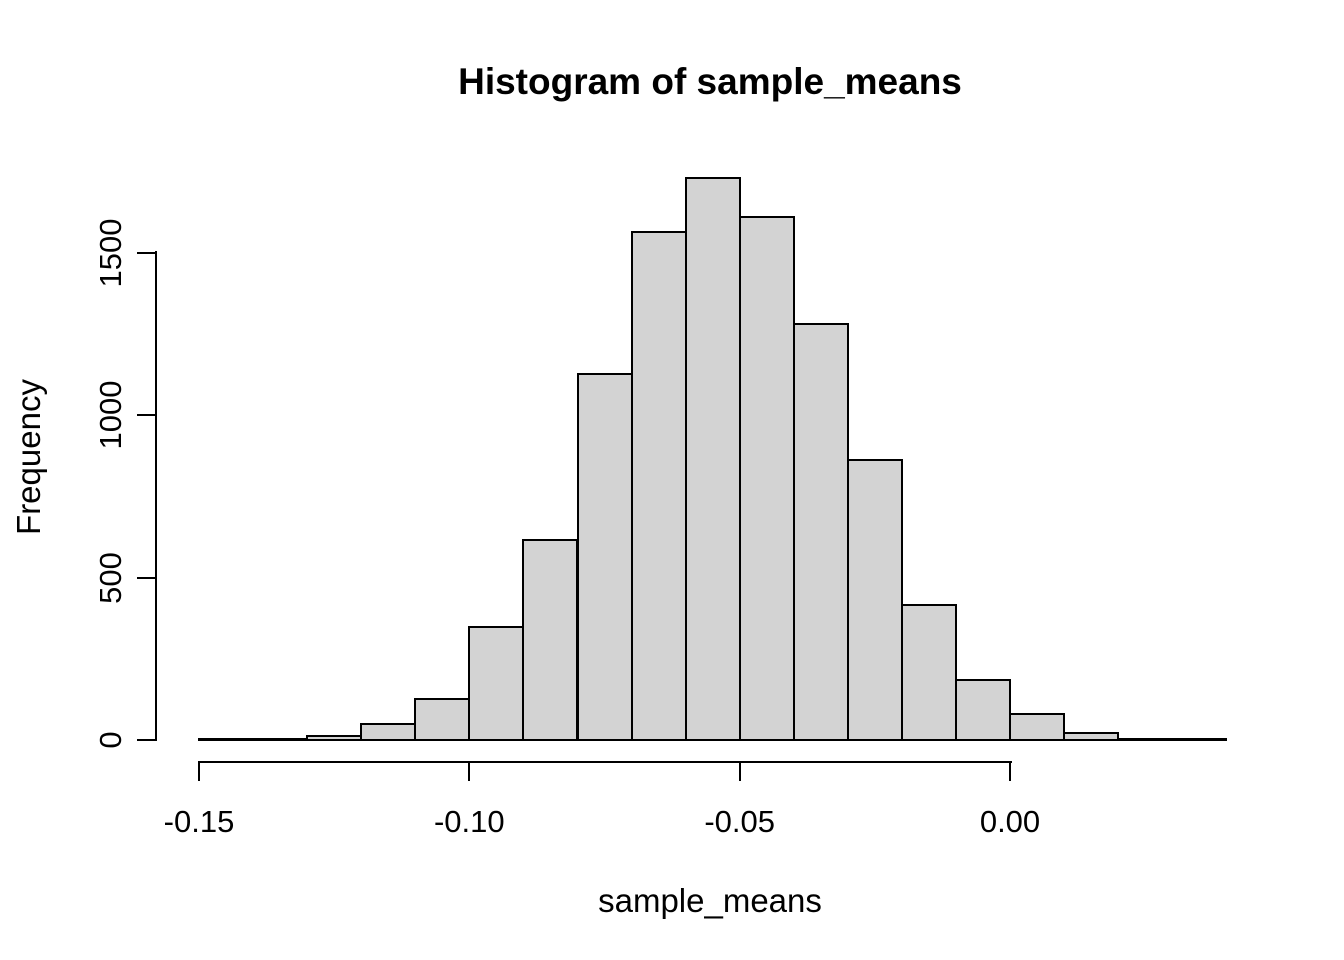 The height and width of the screenshot is (960, 1344). What do you see at coordinates (605, 762) in the screenshot?
I see `x-axis-line` at bounding box center [605, 762].